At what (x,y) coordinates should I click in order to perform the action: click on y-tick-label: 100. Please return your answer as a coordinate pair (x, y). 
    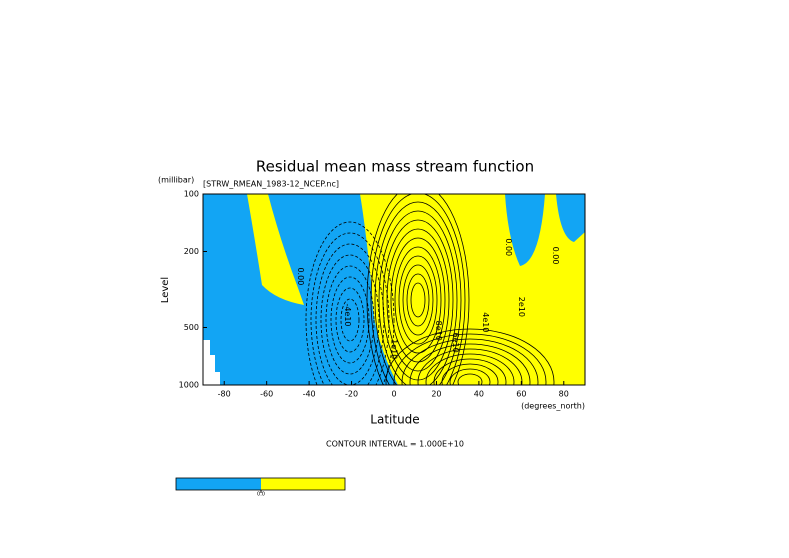
    Looking at the image, I should click on (191, 194).